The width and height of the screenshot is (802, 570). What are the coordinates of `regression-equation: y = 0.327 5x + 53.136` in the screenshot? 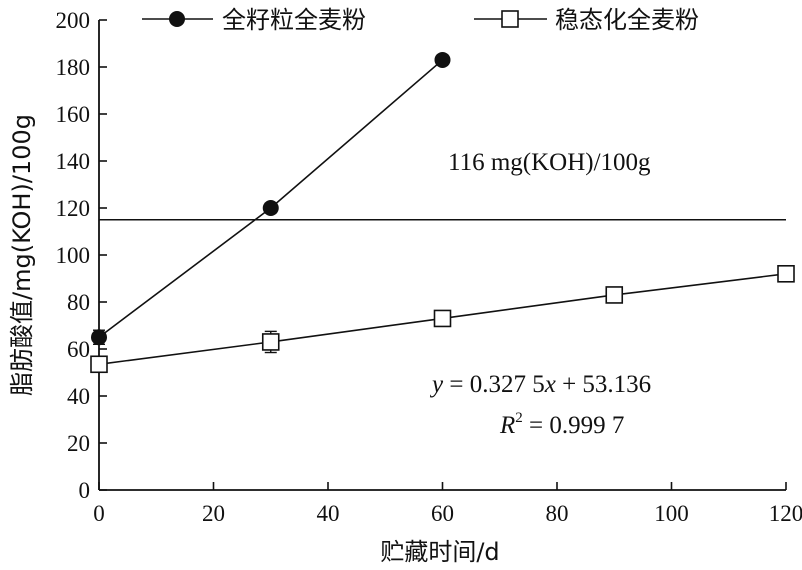 It's located at (540, 384).